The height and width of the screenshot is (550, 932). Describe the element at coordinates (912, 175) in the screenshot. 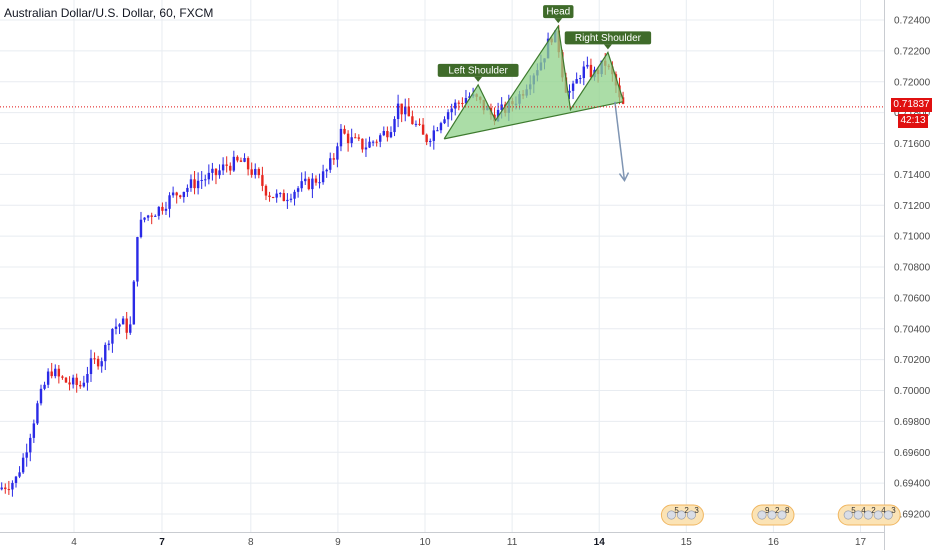

I see `y-tick-label: 0.71400` at that location.